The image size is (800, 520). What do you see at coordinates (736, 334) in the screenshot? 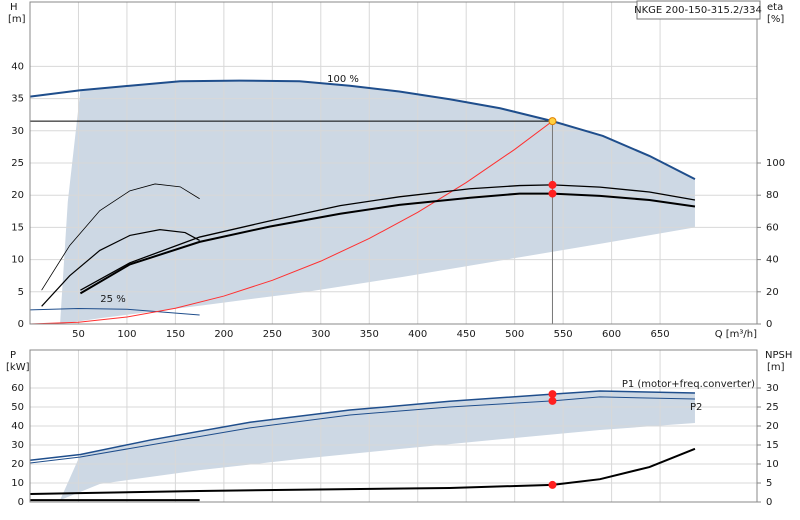
I see `x-axis-label: Q [m³/h]` at bounding box center [736, 334].